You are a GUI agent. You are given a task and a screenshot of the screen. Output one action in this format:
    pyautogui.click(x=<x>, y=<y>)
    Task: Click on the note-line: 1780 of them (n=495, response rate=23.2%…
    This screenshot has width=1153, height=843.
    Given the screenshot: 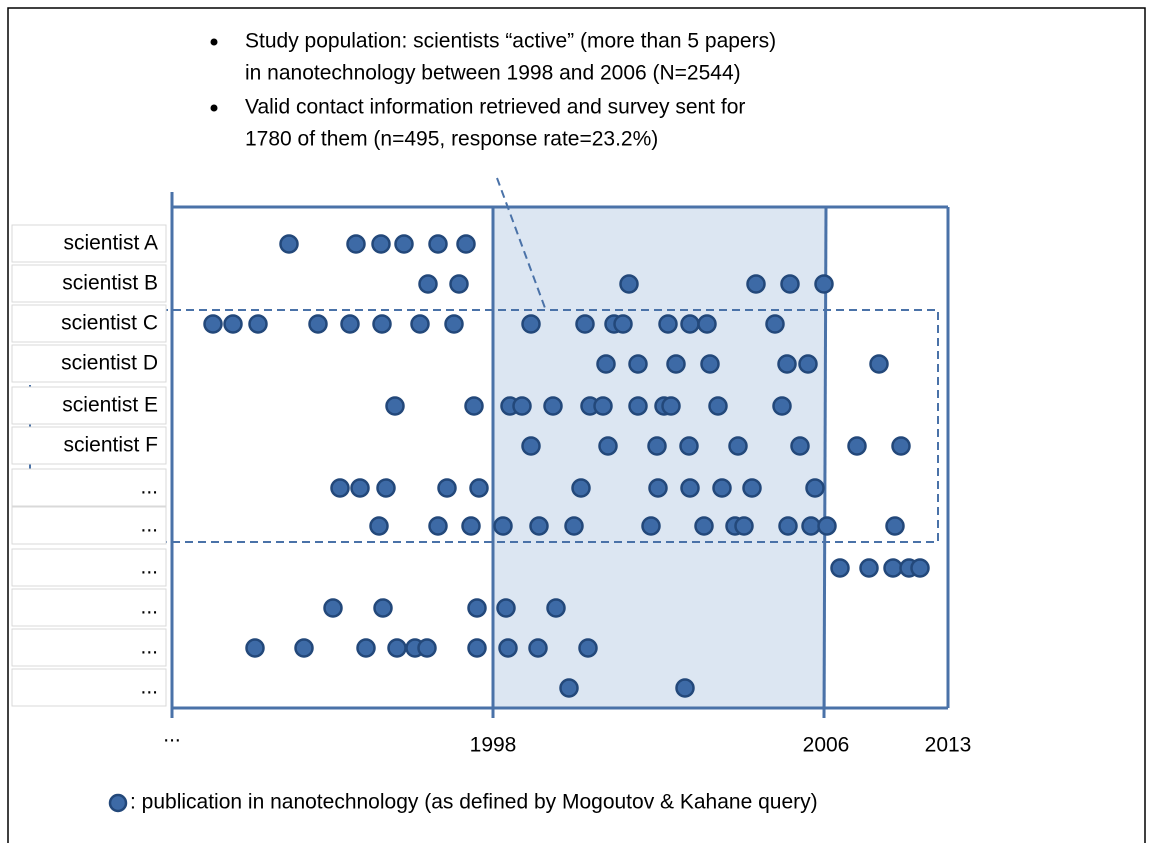 What is the action you would take?
    pyautogui.click(x=451, y=139)
    